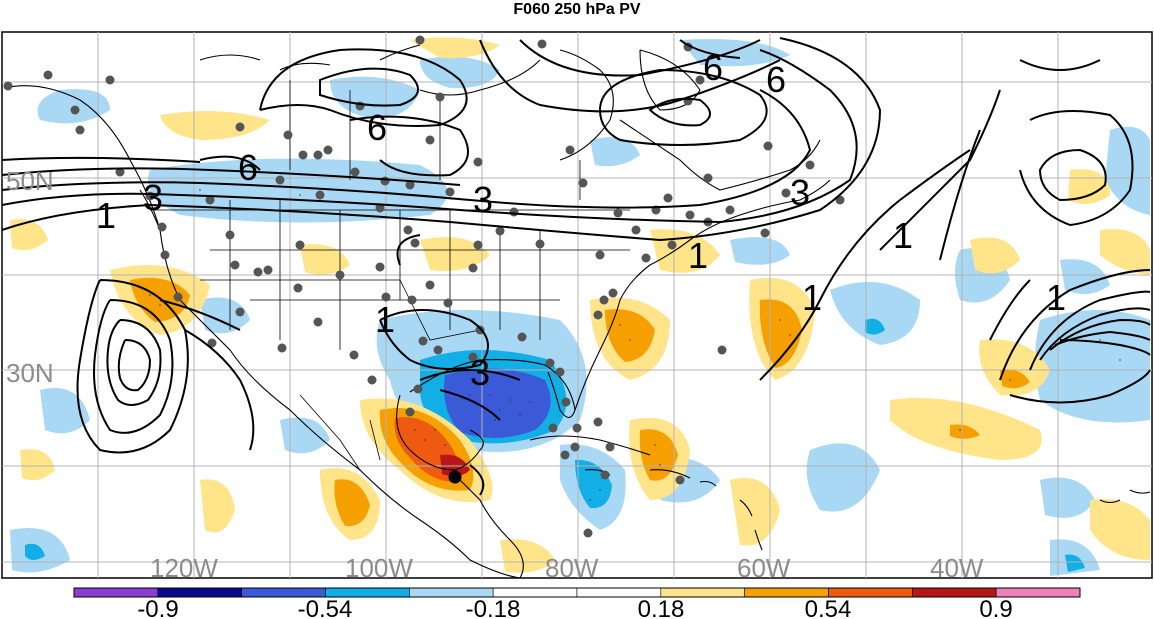 Image resolution: width=1154 pixels, height=619 pixels. What do you see at coordinates (828, 607) in the screenshot?
I see `colorbar-tick-label: 0.54` at bounding box center [828, 607].